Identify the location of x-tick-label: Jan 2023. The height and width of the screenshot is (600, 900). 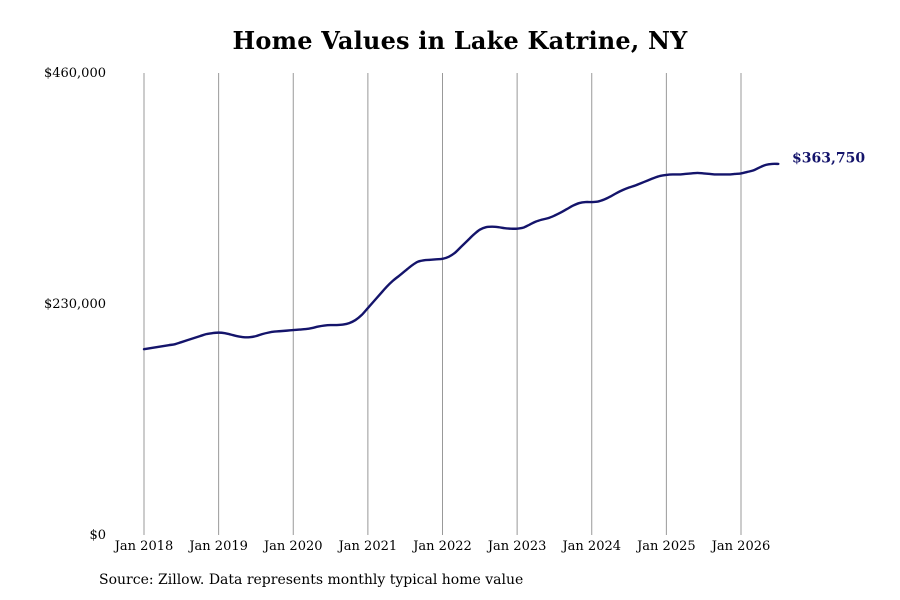
(516, 546).